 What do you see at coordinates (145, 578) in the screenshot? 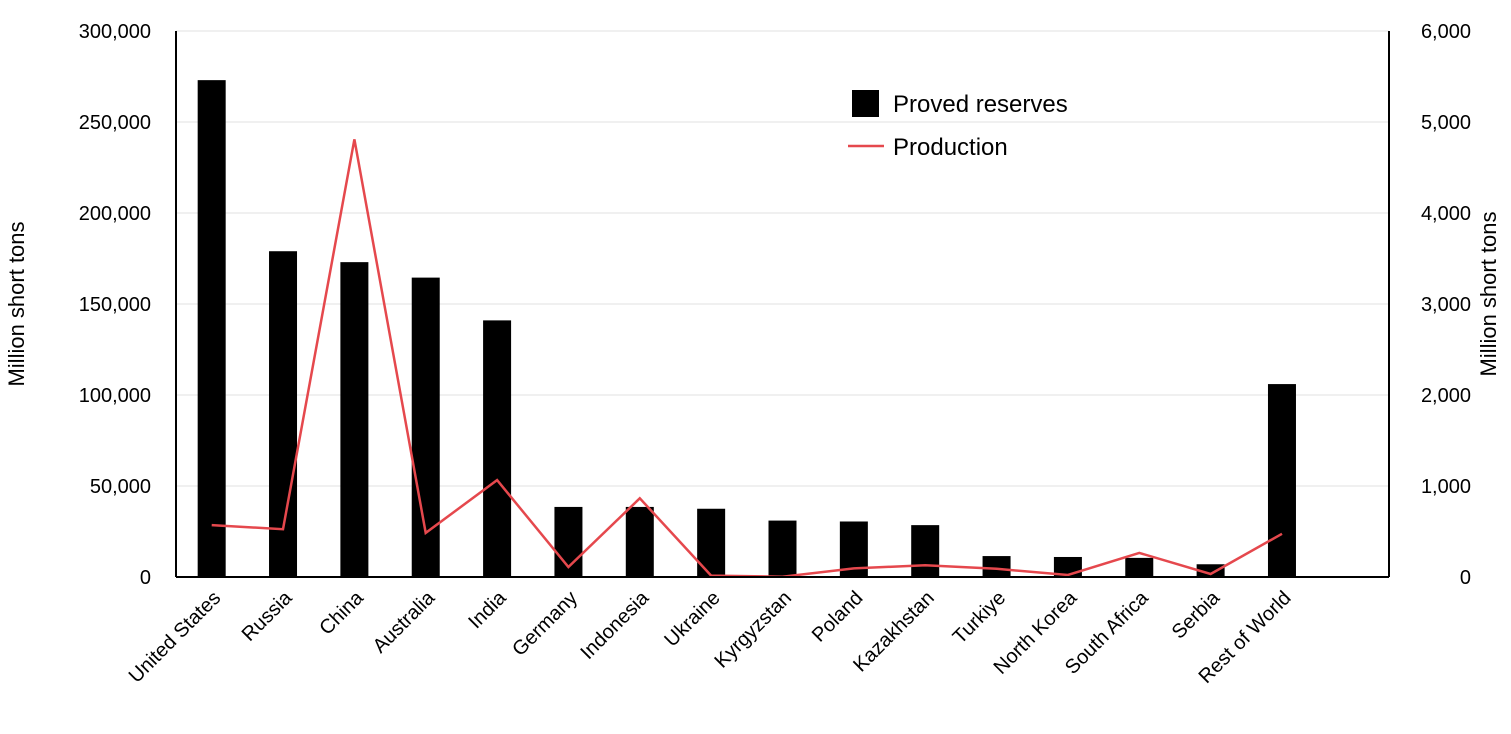
I see `left-tick-label: 0` at bounding box center [145, 578].